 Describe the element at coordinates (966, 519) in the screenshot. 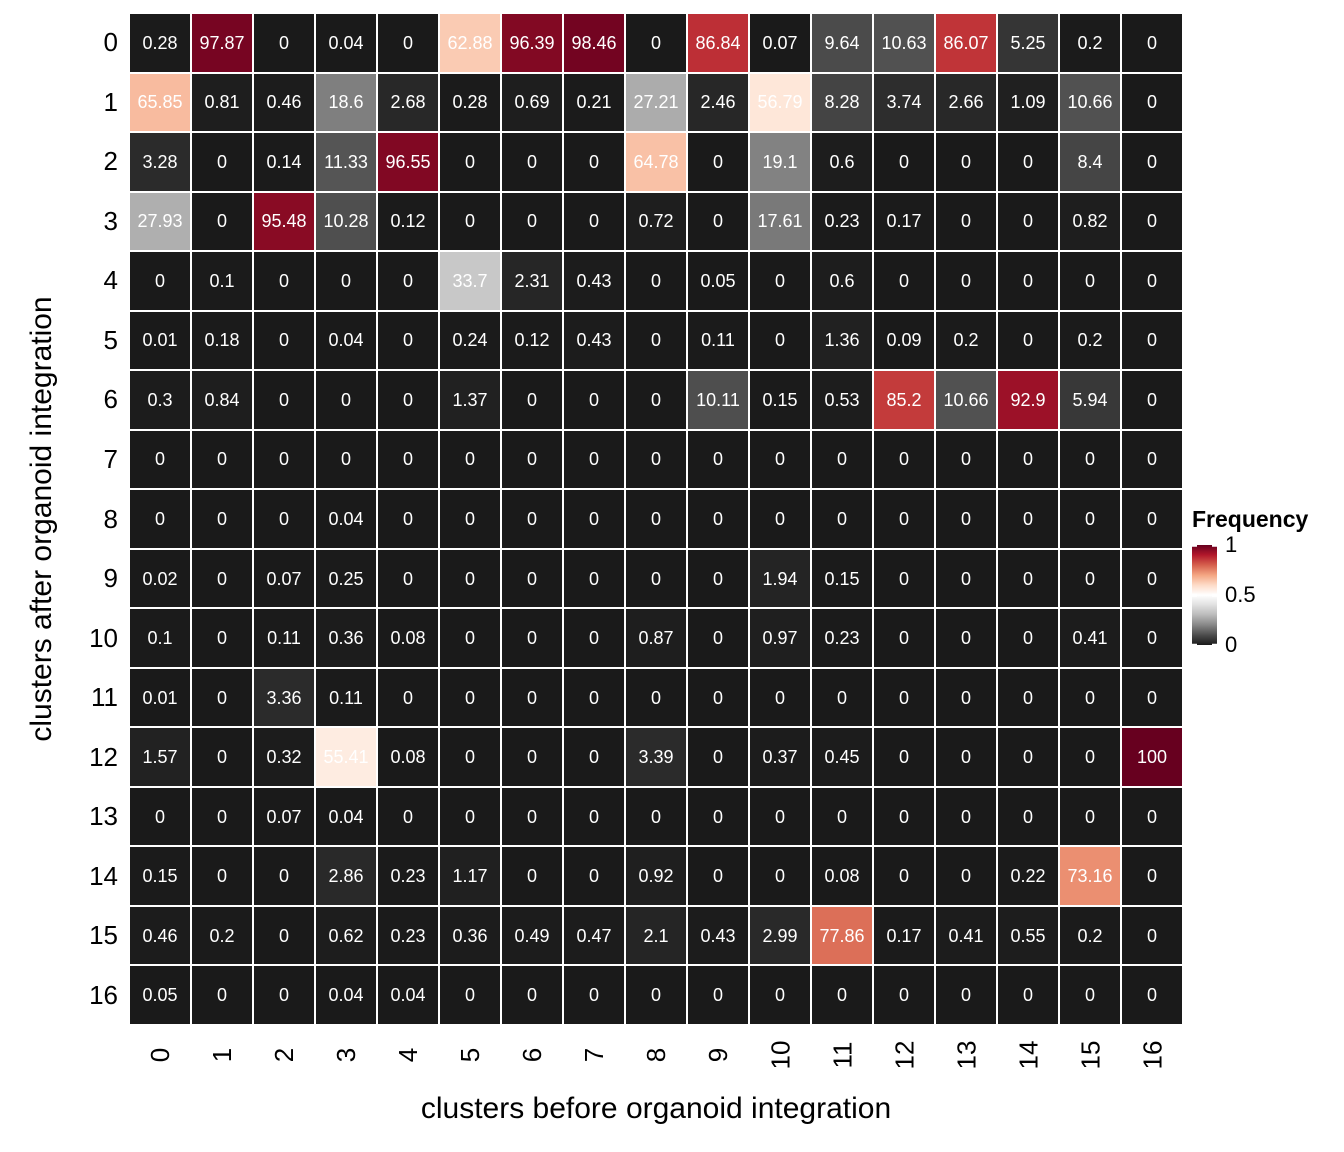

I see `heatmap-cell-y8-x13: 0` at that location.